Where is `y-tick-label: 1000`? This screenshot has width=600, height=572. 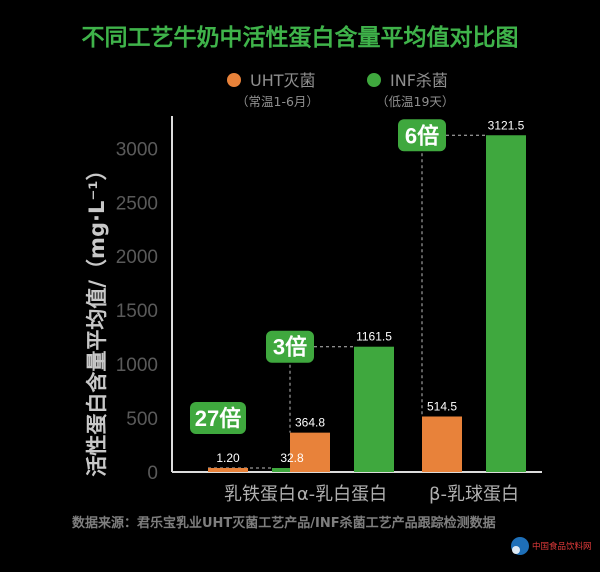
y-tick-label: 1000 is located at coordinates (137, 365).